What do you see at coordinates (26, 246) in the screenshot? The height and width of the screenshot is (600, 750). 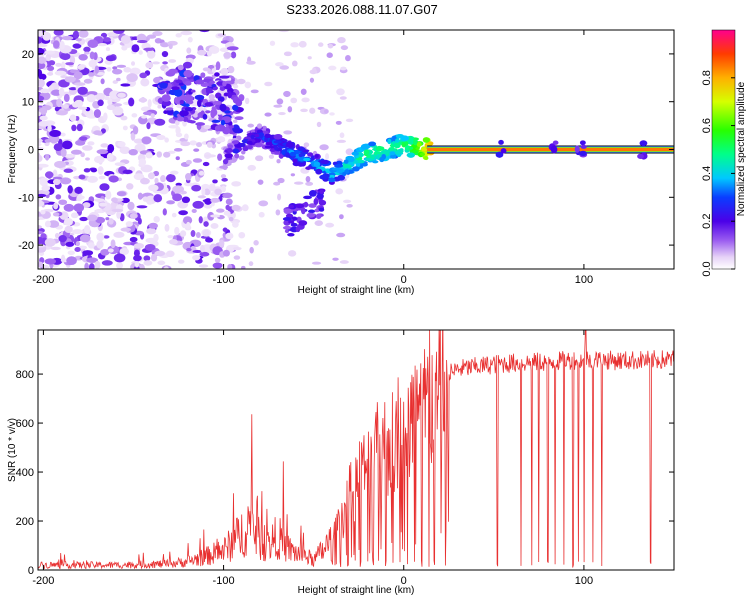 I see `y-tick-label: -20` at bounding box center [26, 246].